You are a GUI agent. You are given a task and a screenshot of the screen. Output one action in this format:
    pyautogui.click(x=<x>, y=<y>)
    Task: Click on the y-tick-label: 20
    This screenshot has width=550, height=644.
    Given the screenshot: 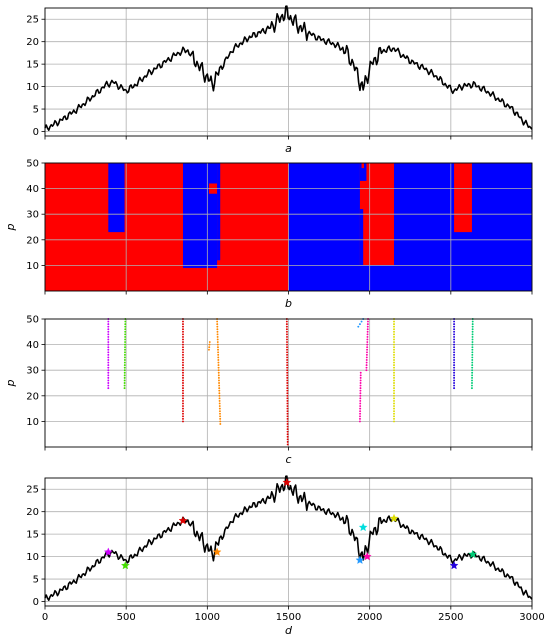 What is the action you would take?
    pyautogui.click(x=32, y=42)
    